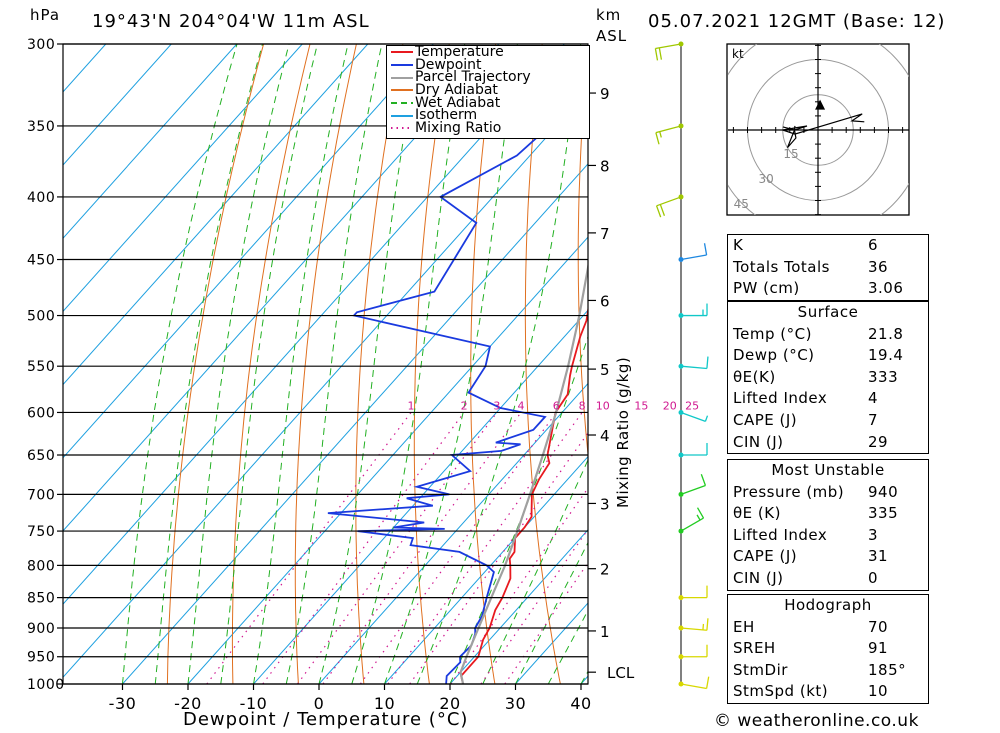 The height and width of the screenshot is (733, 1000). I want to click on km-asl: ASL, so click(612, 36).